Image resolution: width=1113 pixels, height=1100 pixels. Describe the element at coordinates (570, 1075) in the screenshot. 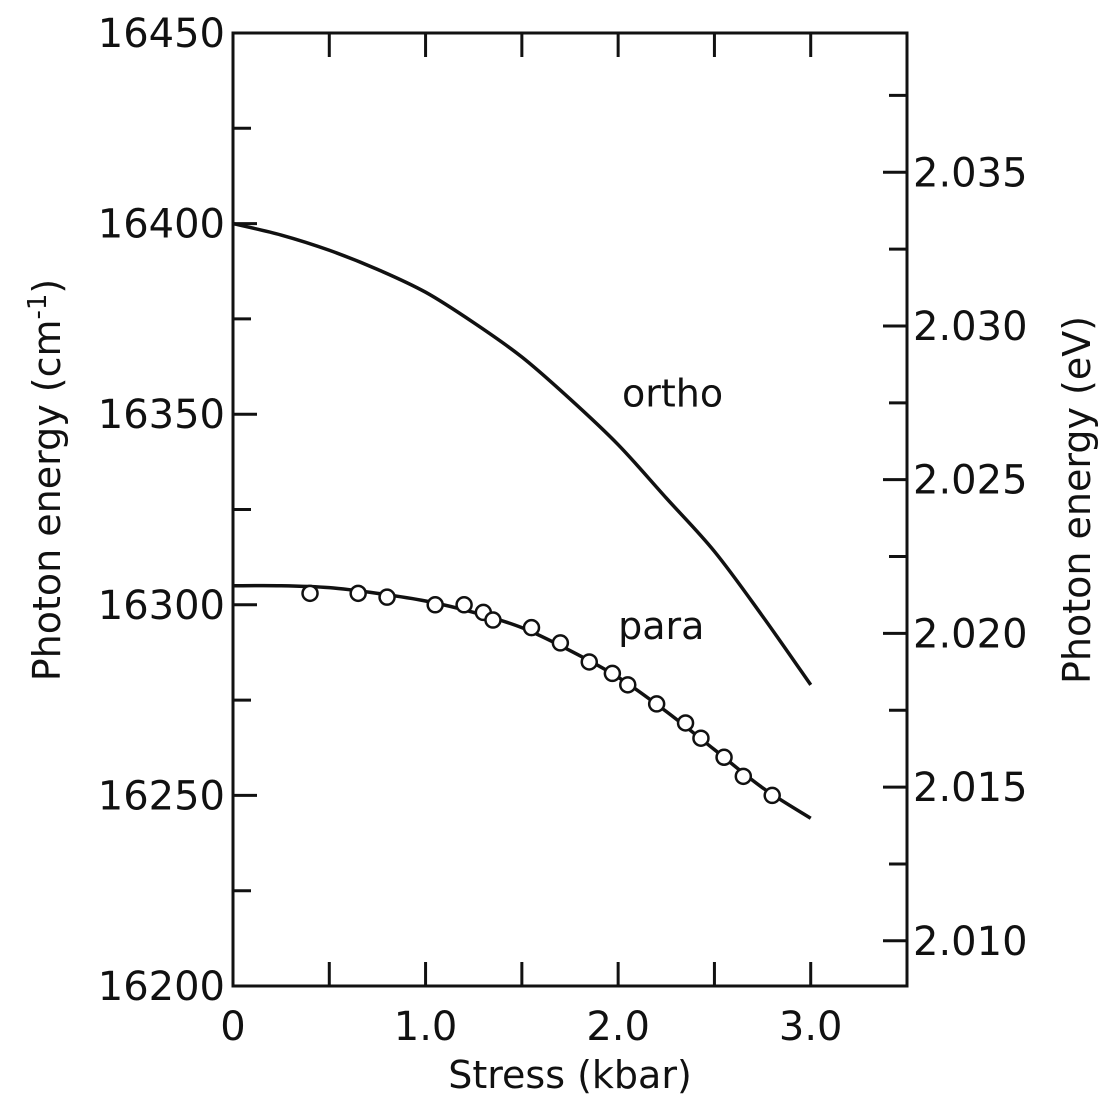

I see `x-axis-title: Stress (kbar)` at that location.